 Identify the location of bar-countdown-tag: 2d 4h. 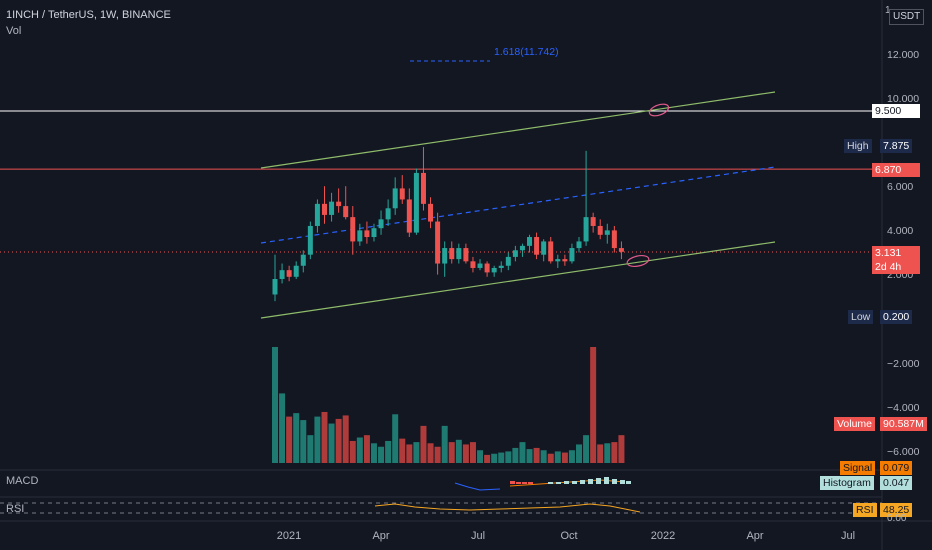
(896, 267).